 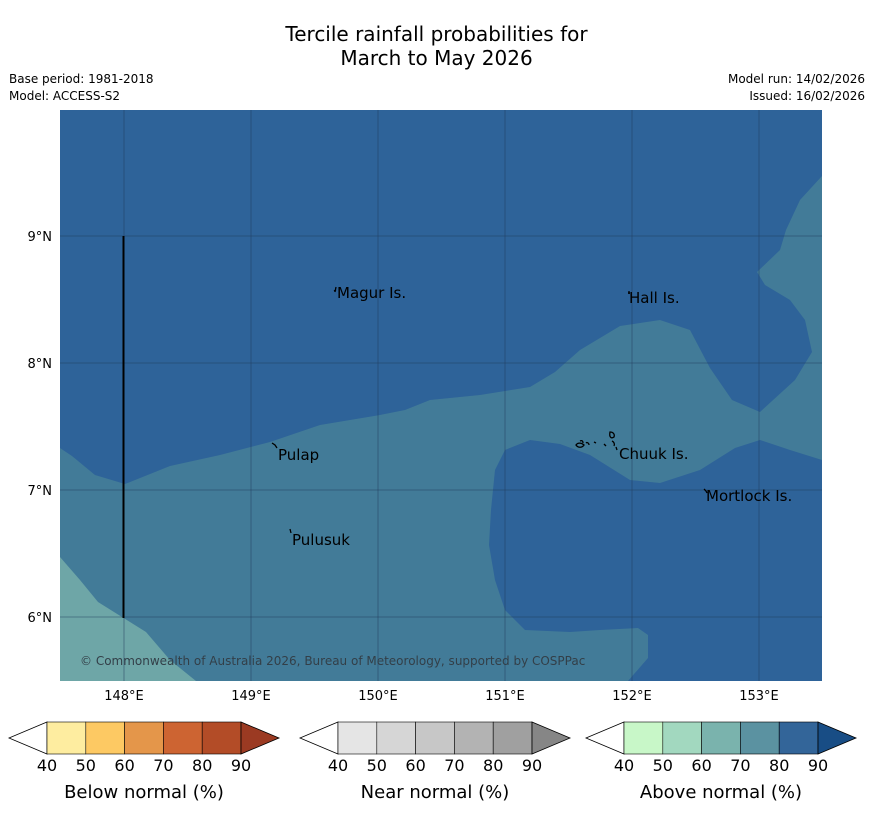 I want to click on lon-label-149e: 149°E, so click(x=251, y=696).